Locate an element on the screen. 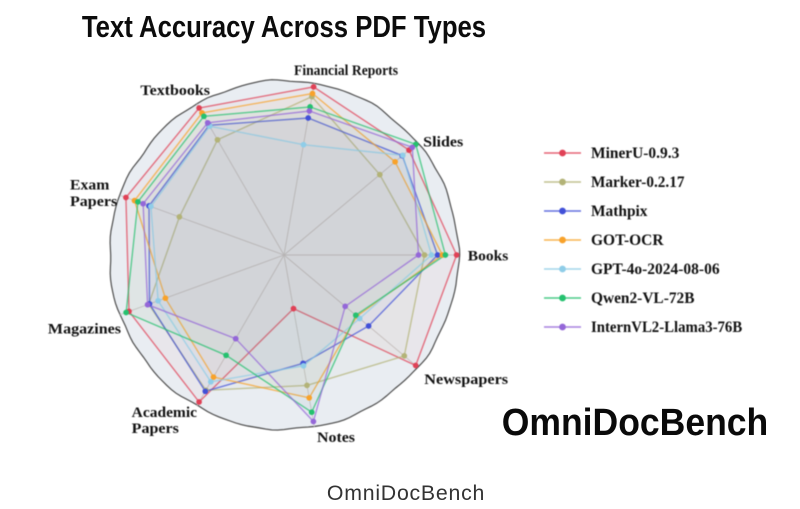 Image resolution: width=800 pixels, height=509 pixels. svg-text: Financial Reports is located at coordinates (346, 71).